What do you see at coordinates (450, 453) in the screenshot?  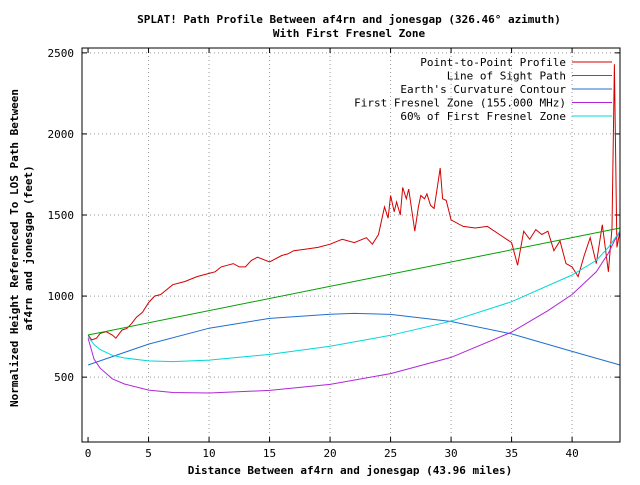 I see `x-tick-label: 30` at bounding box center [450, 453].